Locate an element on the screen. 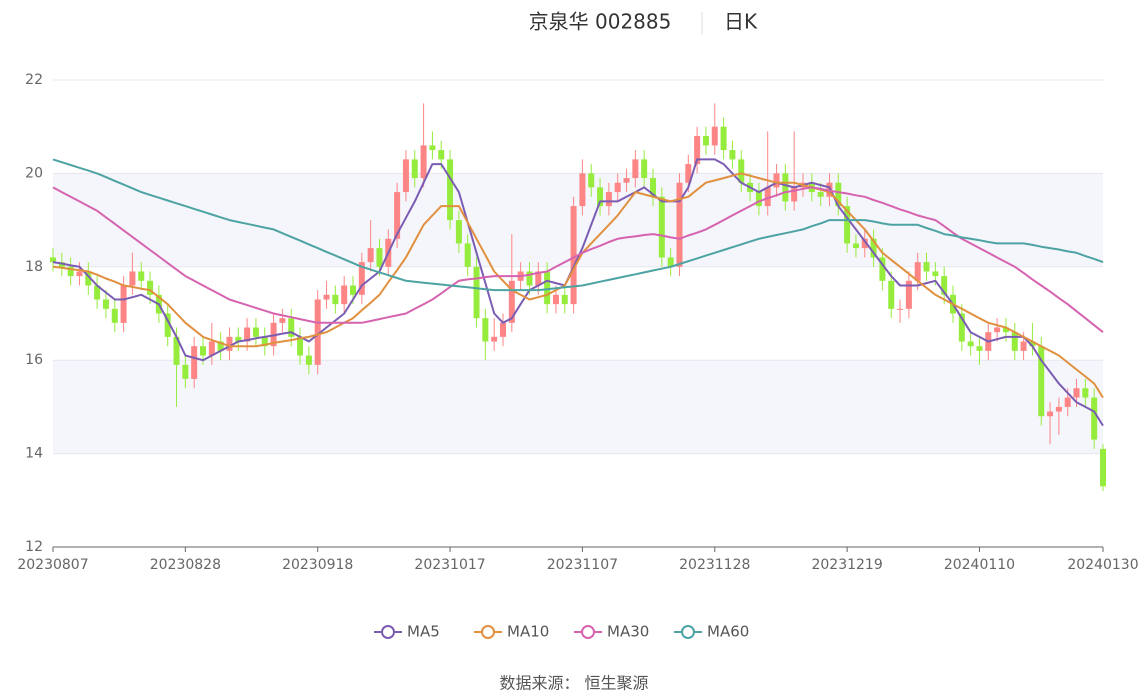 The height and width of the screenshot is (699, 1148). chart-subtitle: 日K is located at coordinates (741, 22).